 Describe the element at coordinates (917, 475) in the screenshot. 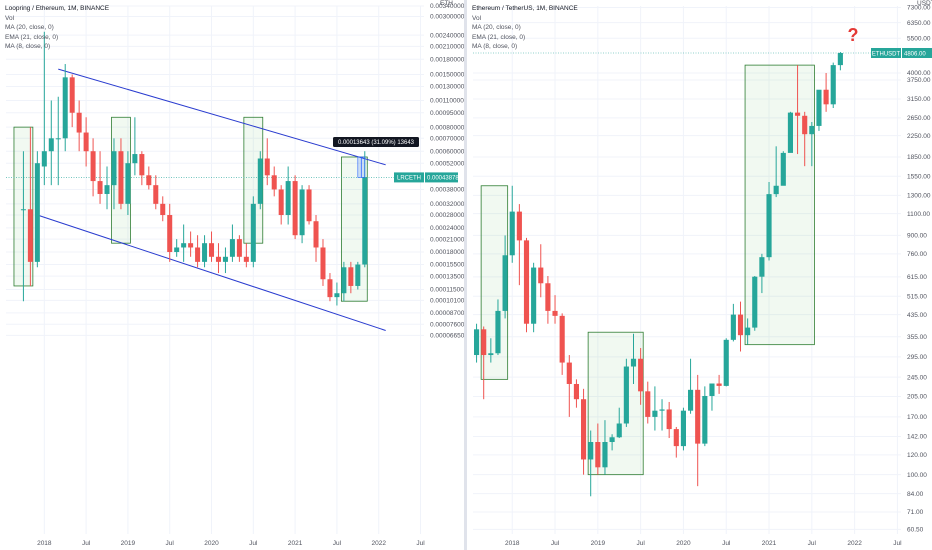

I see `right-y-tick-label: 100.00` at that location.